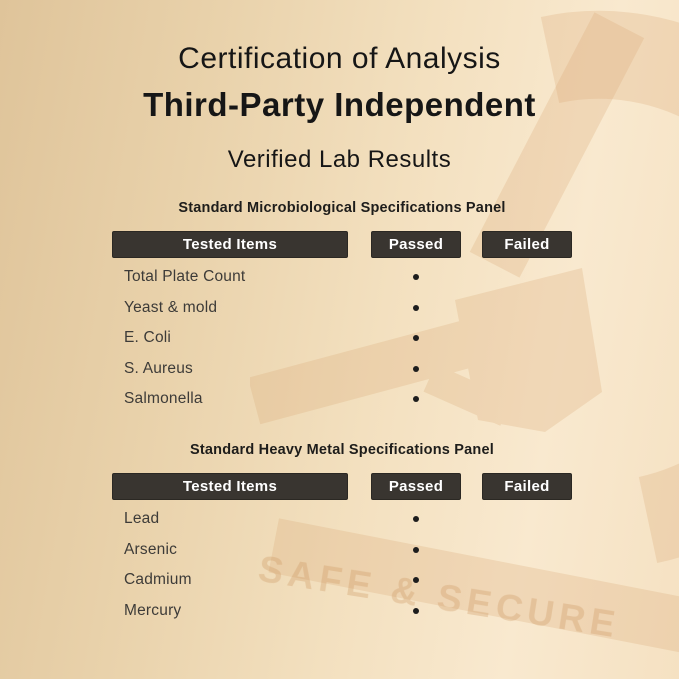  What do you see at coordinates (342, 369) in the screenshot?
I see `table-row: S. Aureus` at bounding box center [342, 369].